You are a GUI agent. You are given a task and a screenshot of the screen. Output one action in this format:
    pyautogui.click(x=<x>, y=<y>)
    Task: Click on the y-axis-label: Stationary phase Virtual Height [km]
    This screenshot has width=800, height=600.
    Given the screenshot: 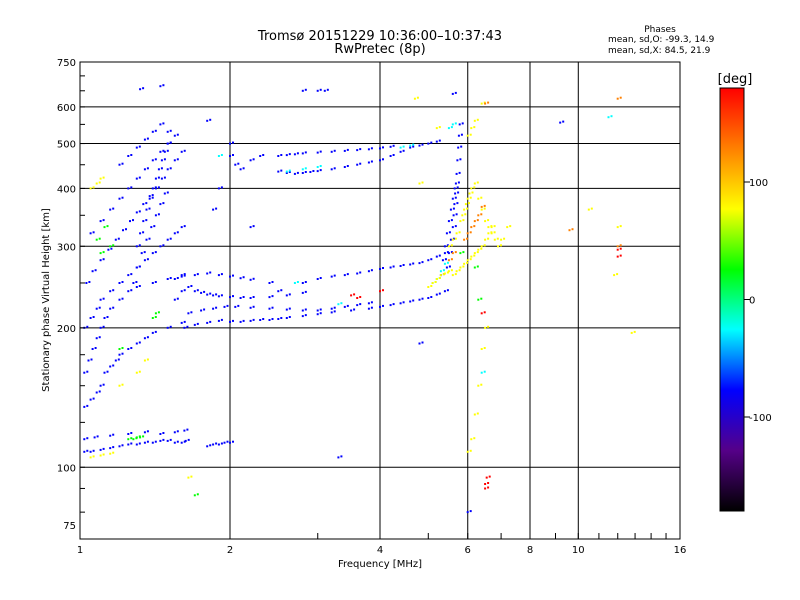 What is the action you would take?
    pyautogui.click(x=46, y=300)
    